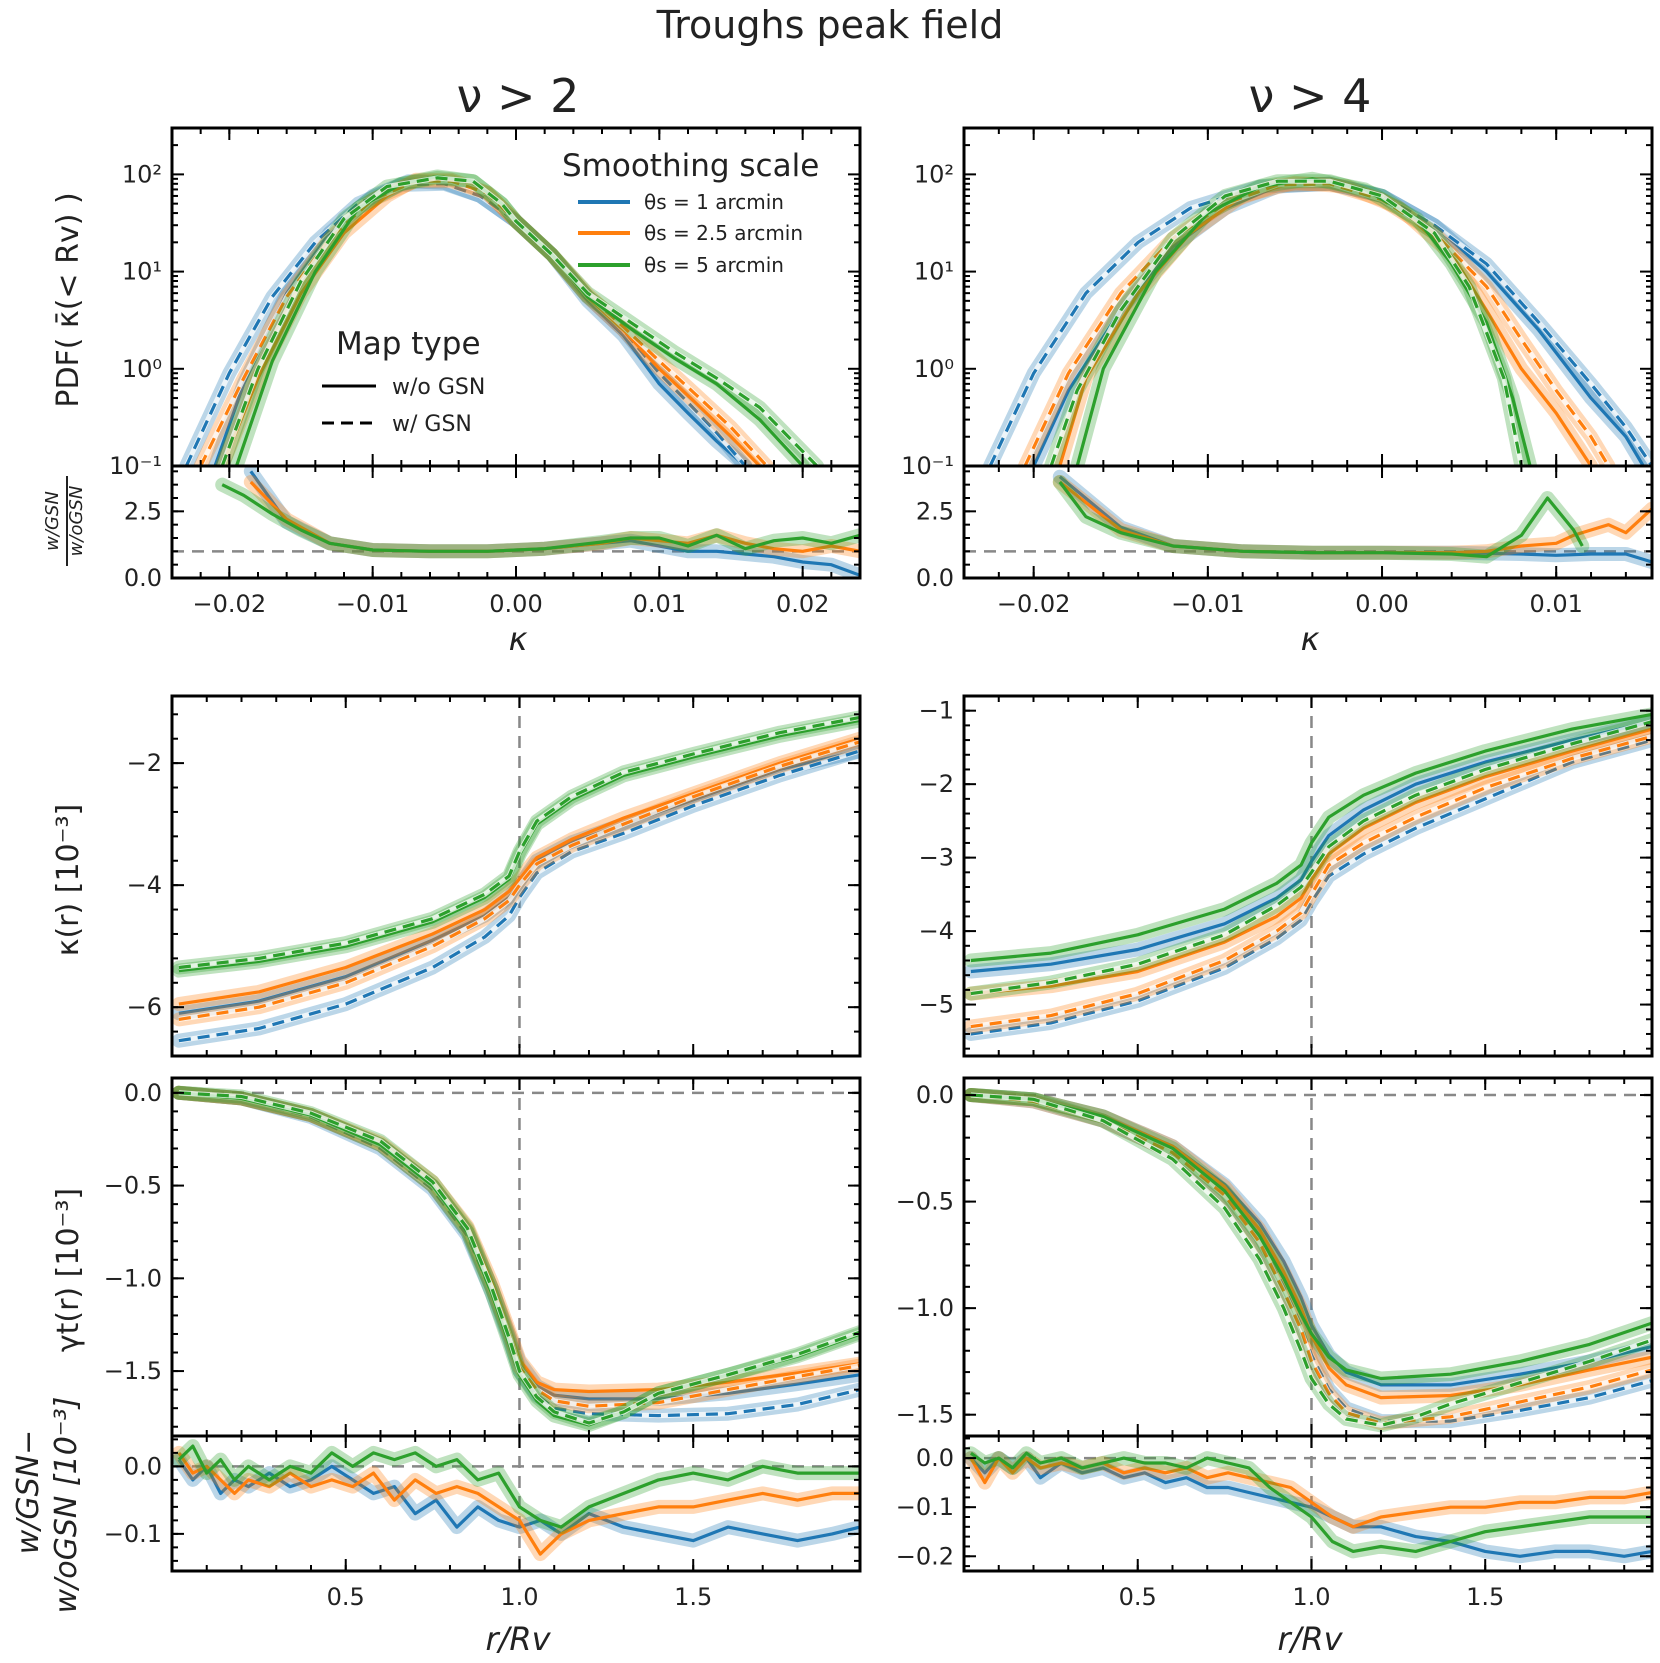  I want to click on gamma-left-series-5-arcmin-w-gsn, so click(519, 1258).